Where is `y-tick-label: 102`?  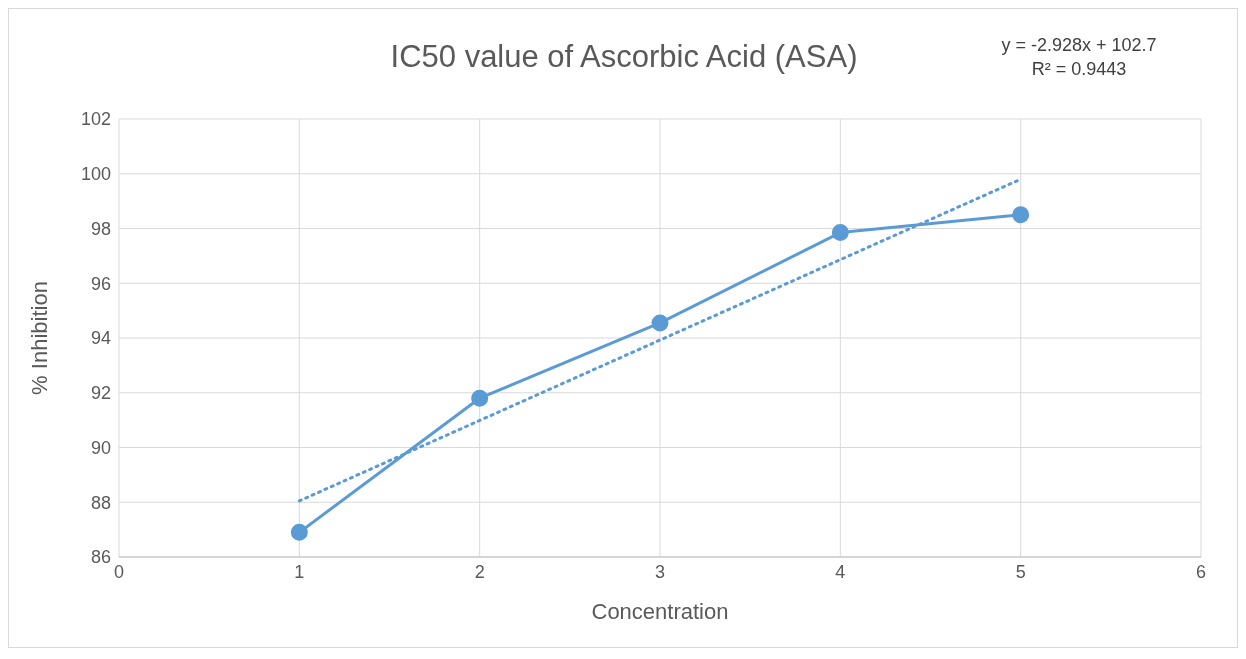
y-tick-label: 102 is located at coordinates (95, 119).